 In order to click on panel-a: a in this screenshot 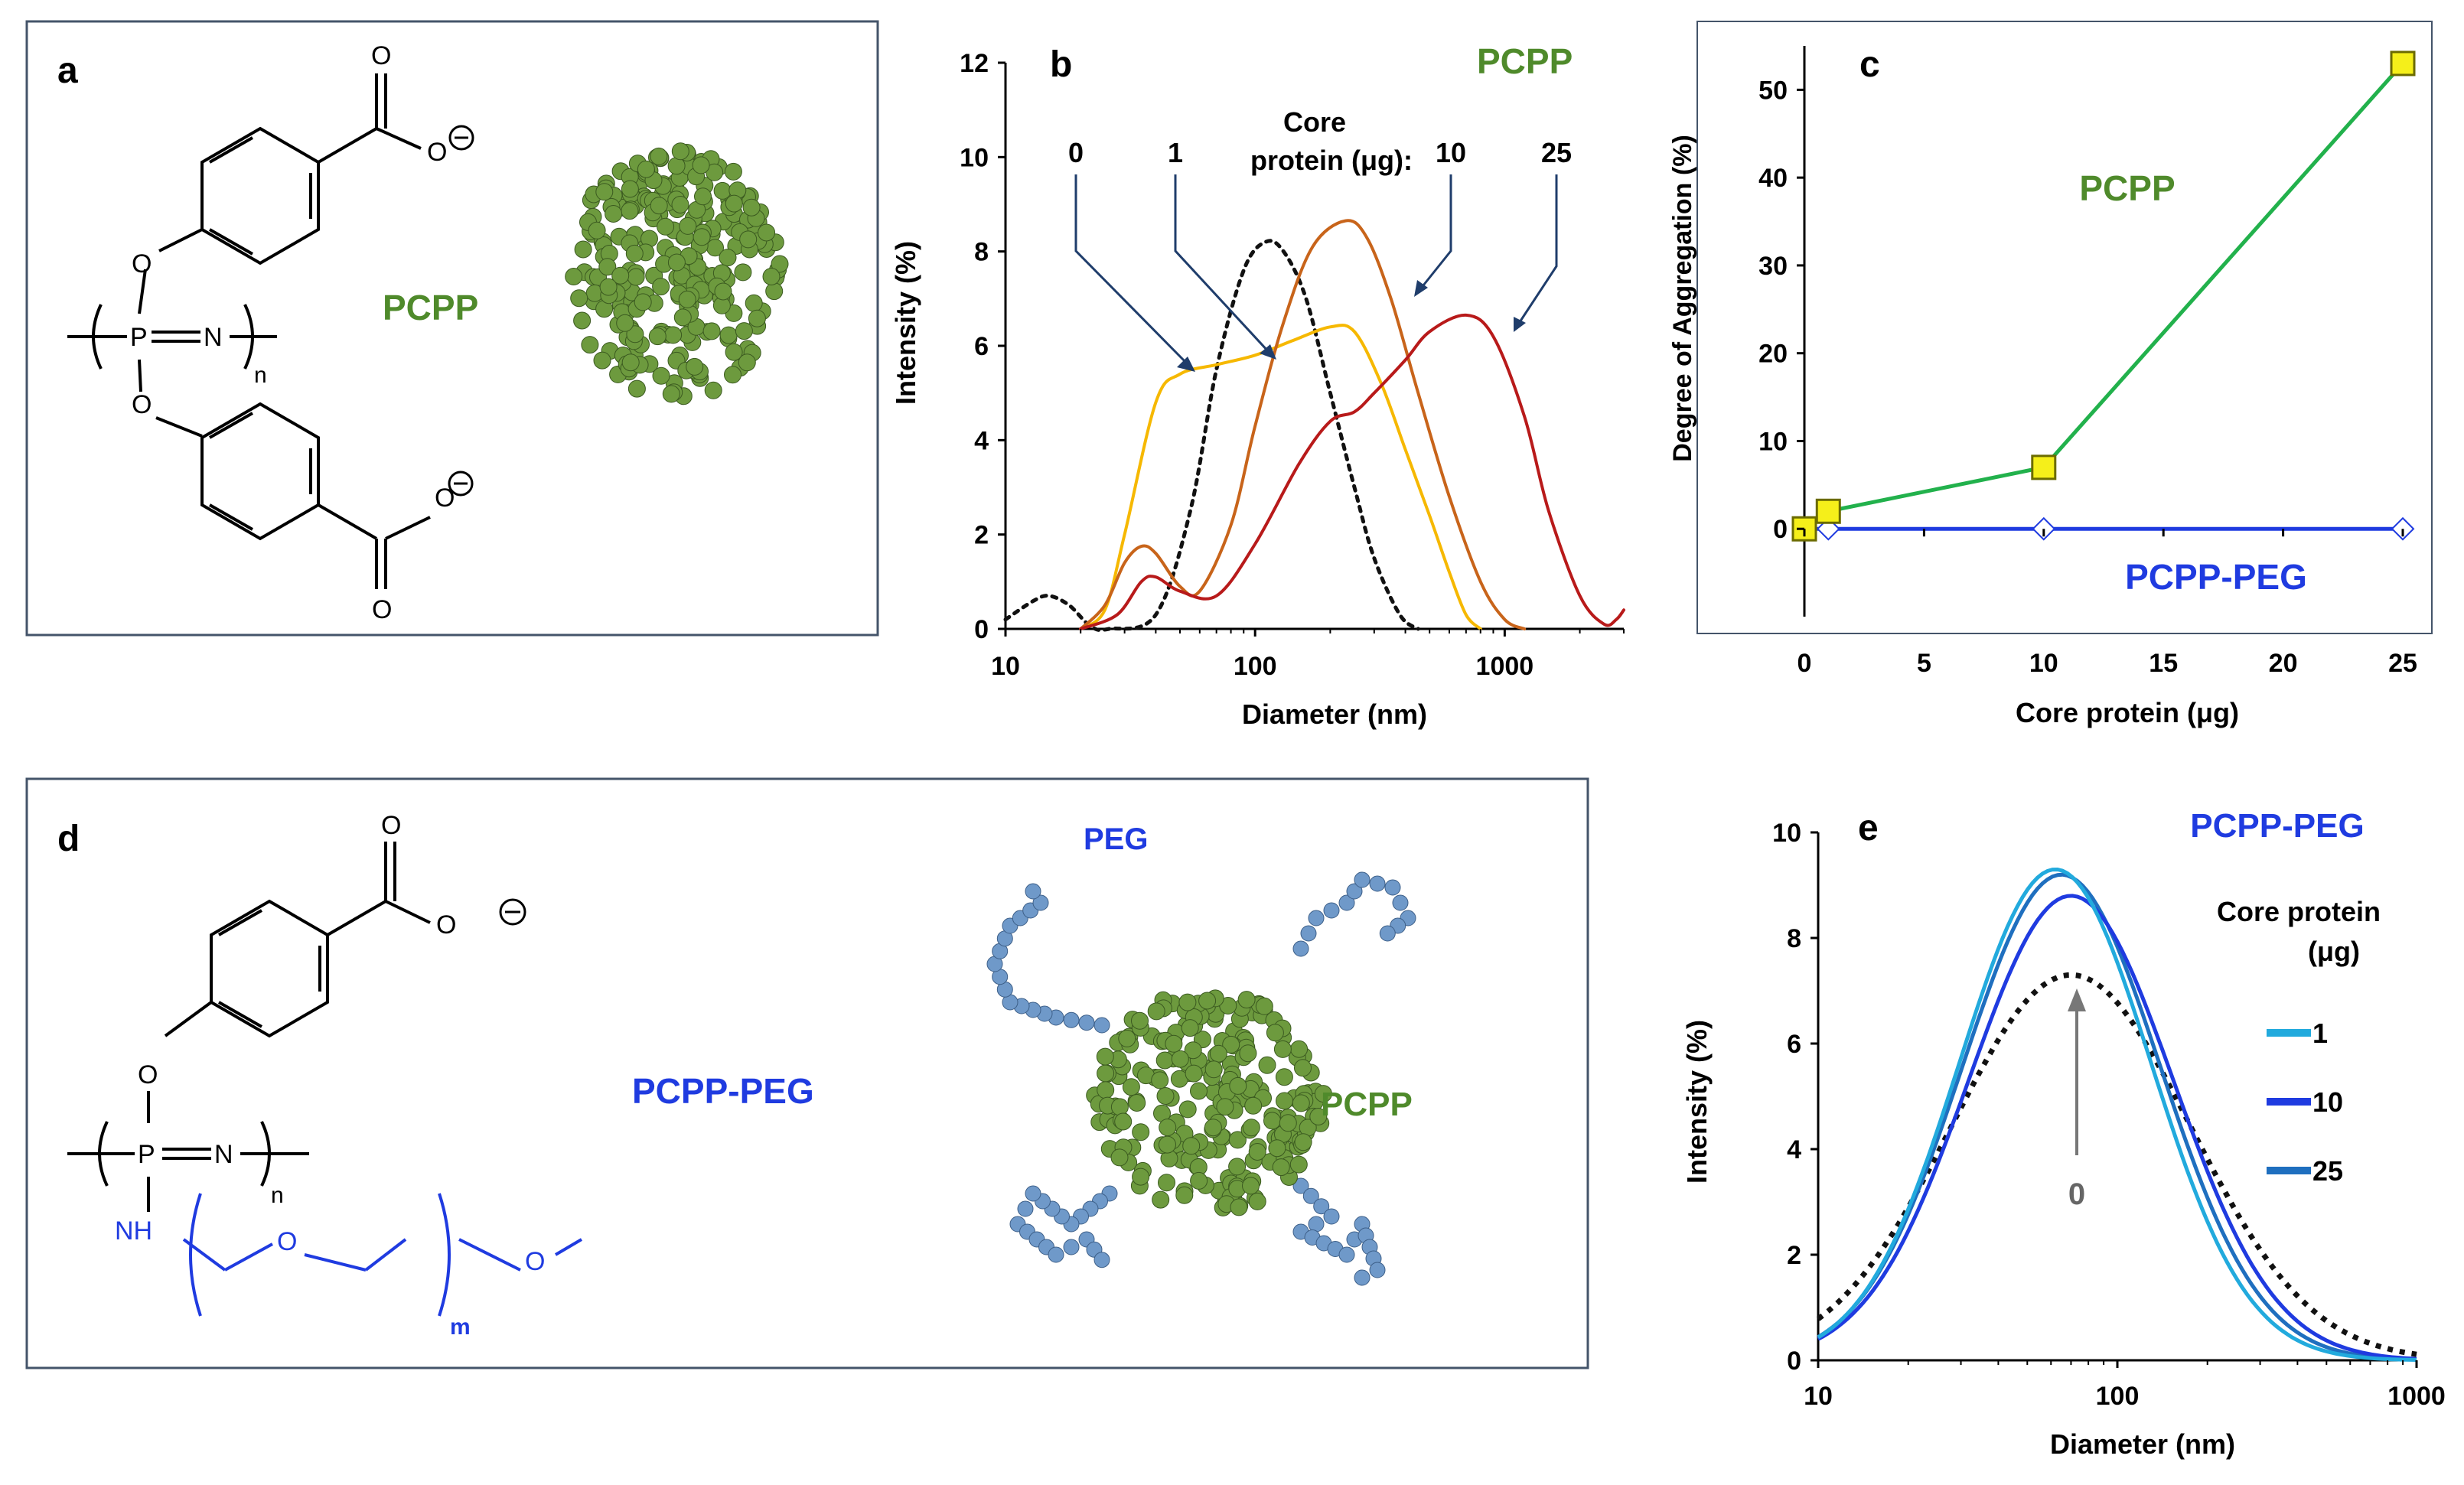, I will do `click(452, 328)`.